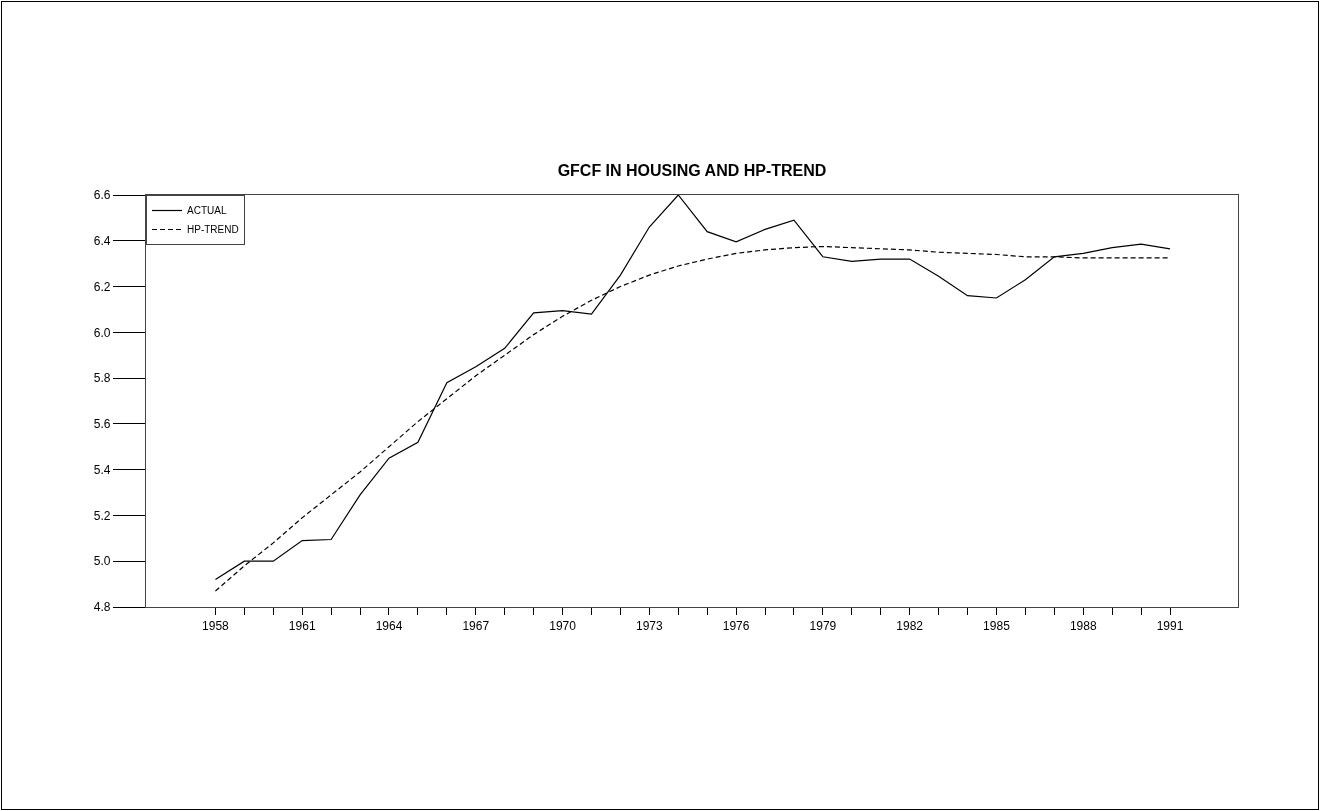 The height and width of the screenshot is (811, 1320). I want to click on x-tick-label: 1961, so click(302, 625).